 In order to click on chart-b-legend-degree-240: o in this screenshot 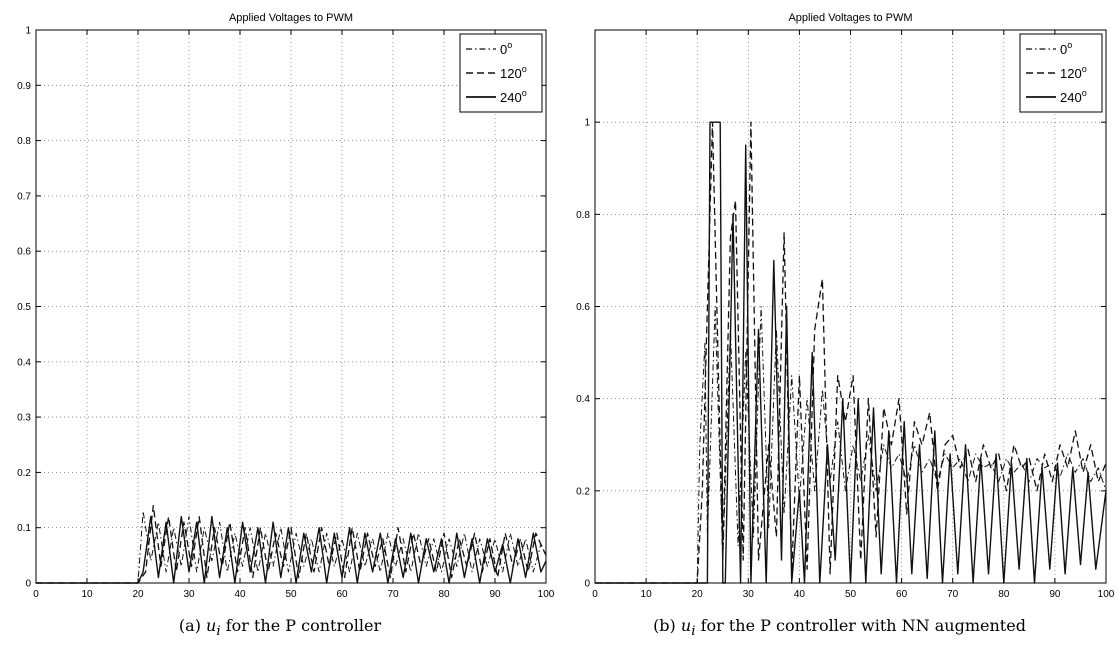, I will do `click(1084, 93)`.